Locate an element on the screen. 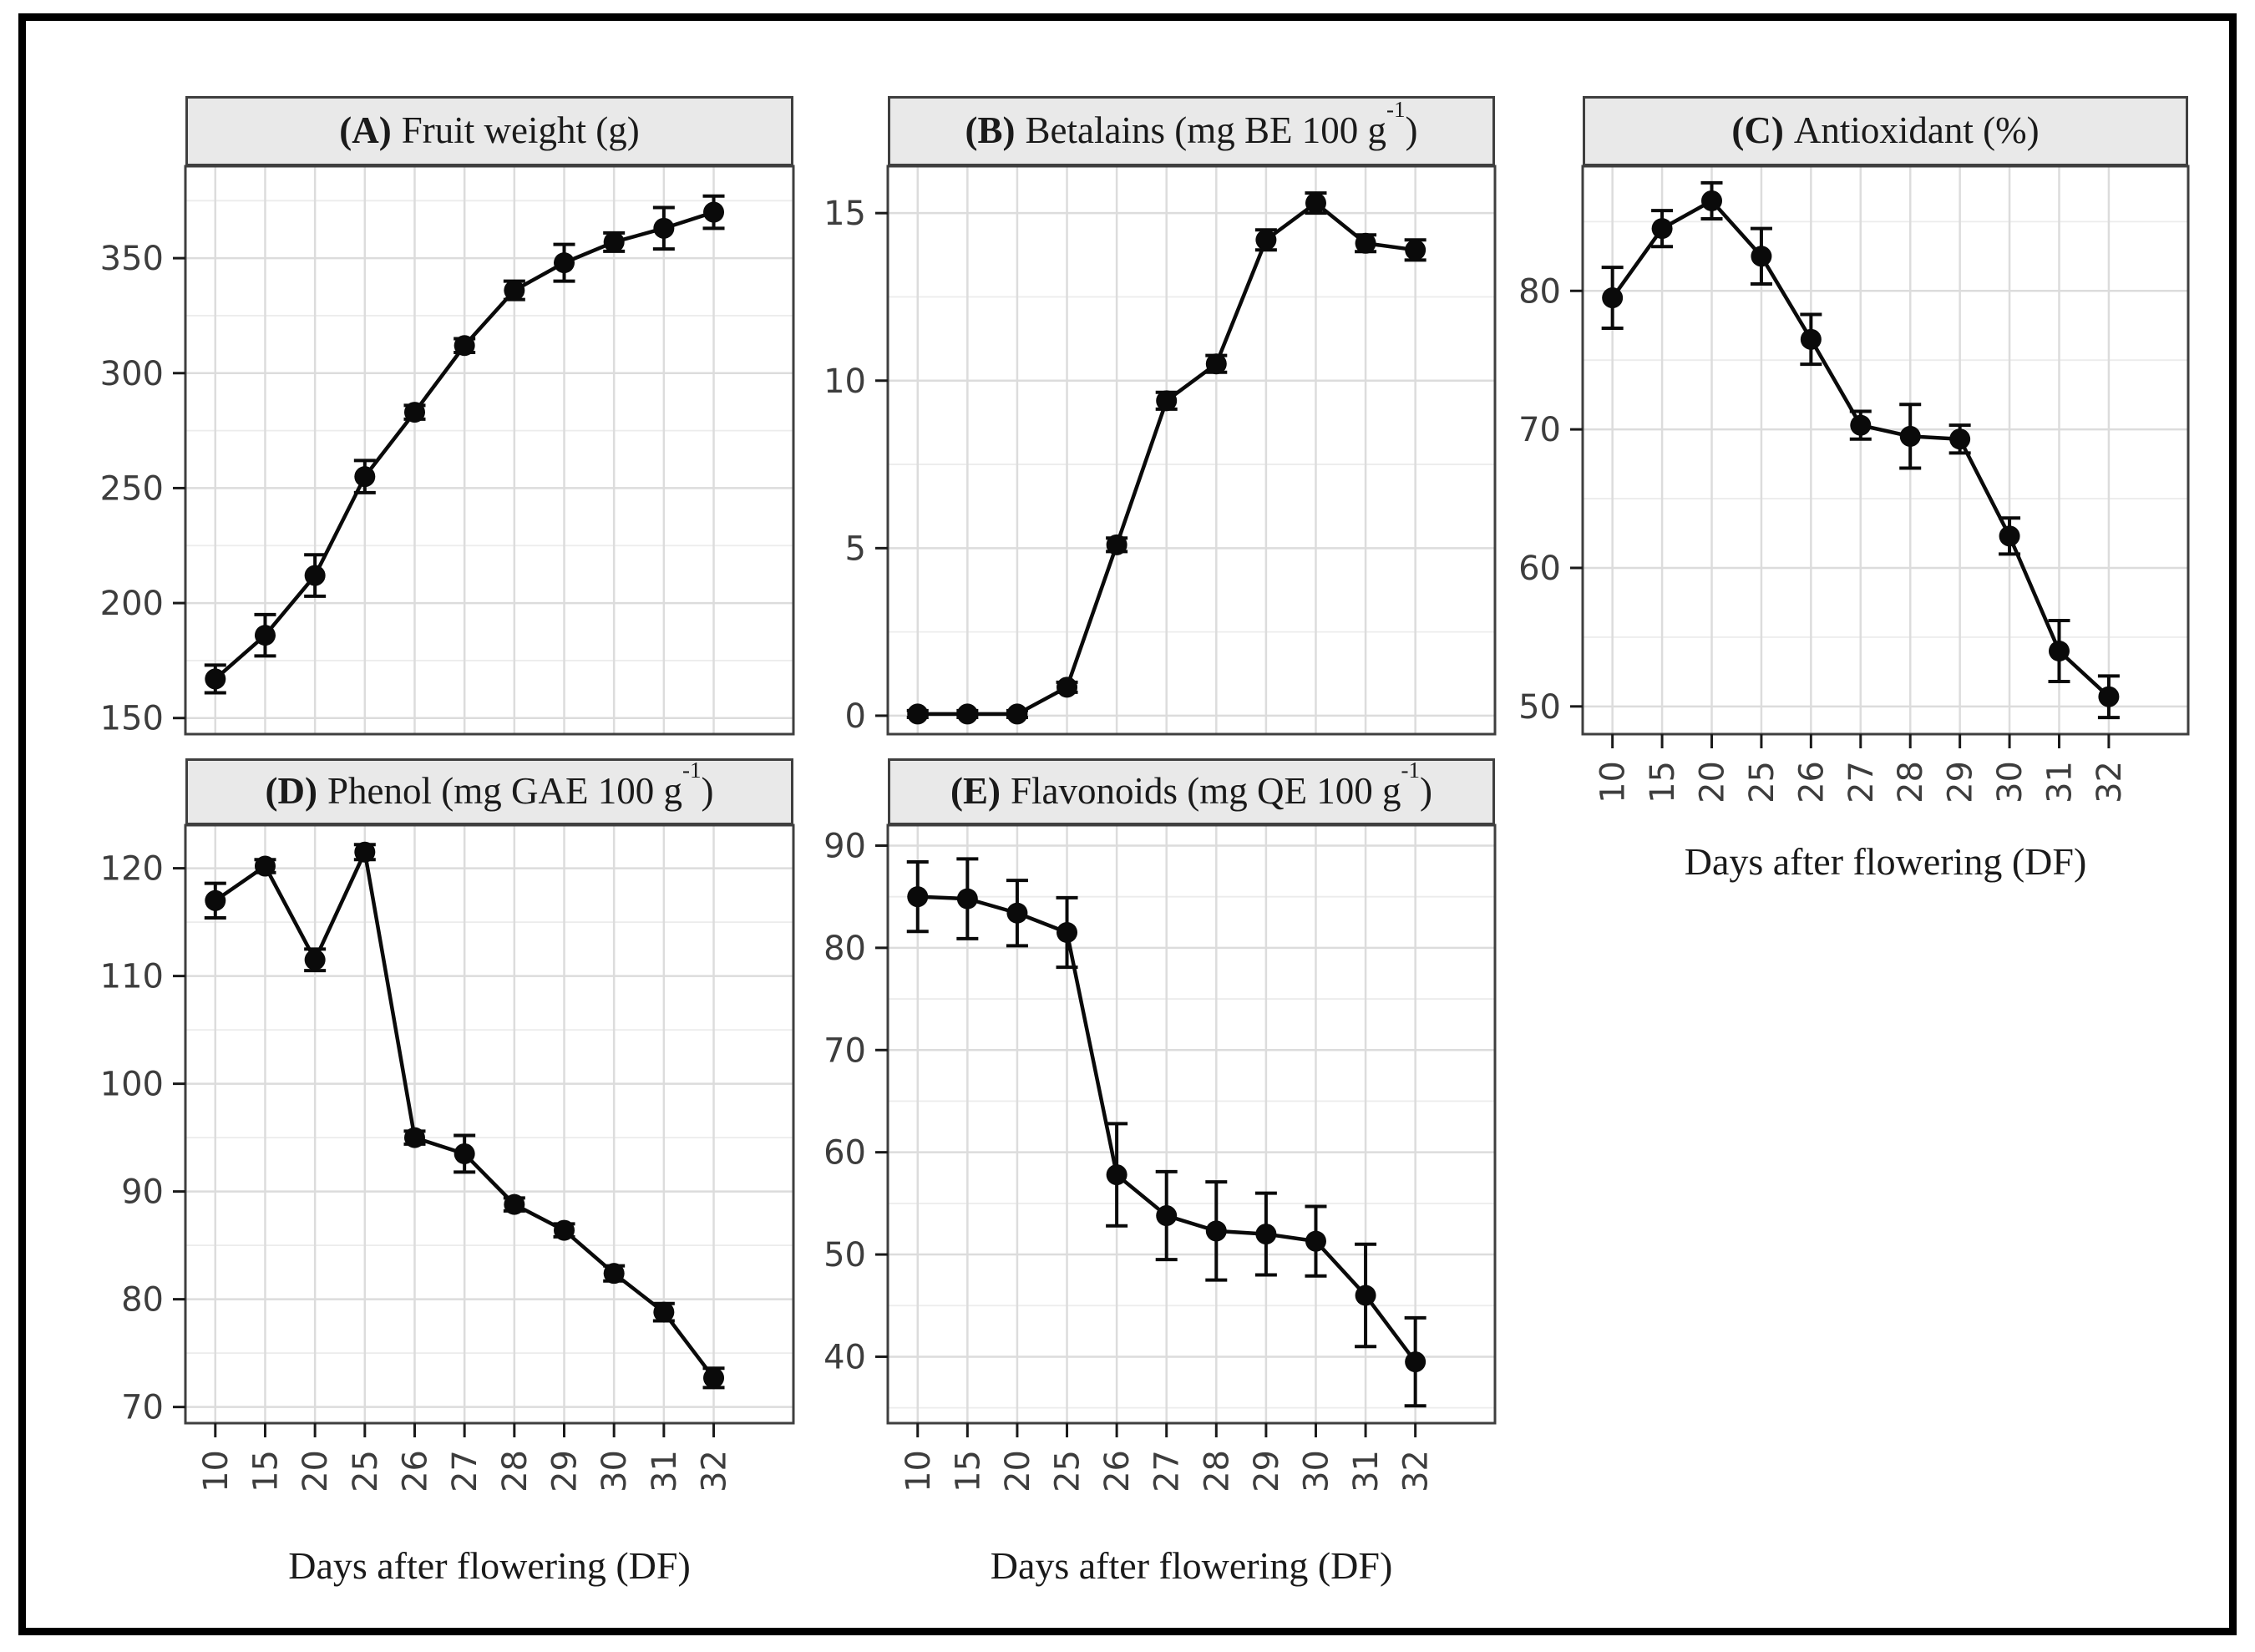 Image resolution: width=2255 pixels, height=1652 pixels. panel-c-title-strip: (C) Antioxidant (%) is located at coordinates (1885, 131).